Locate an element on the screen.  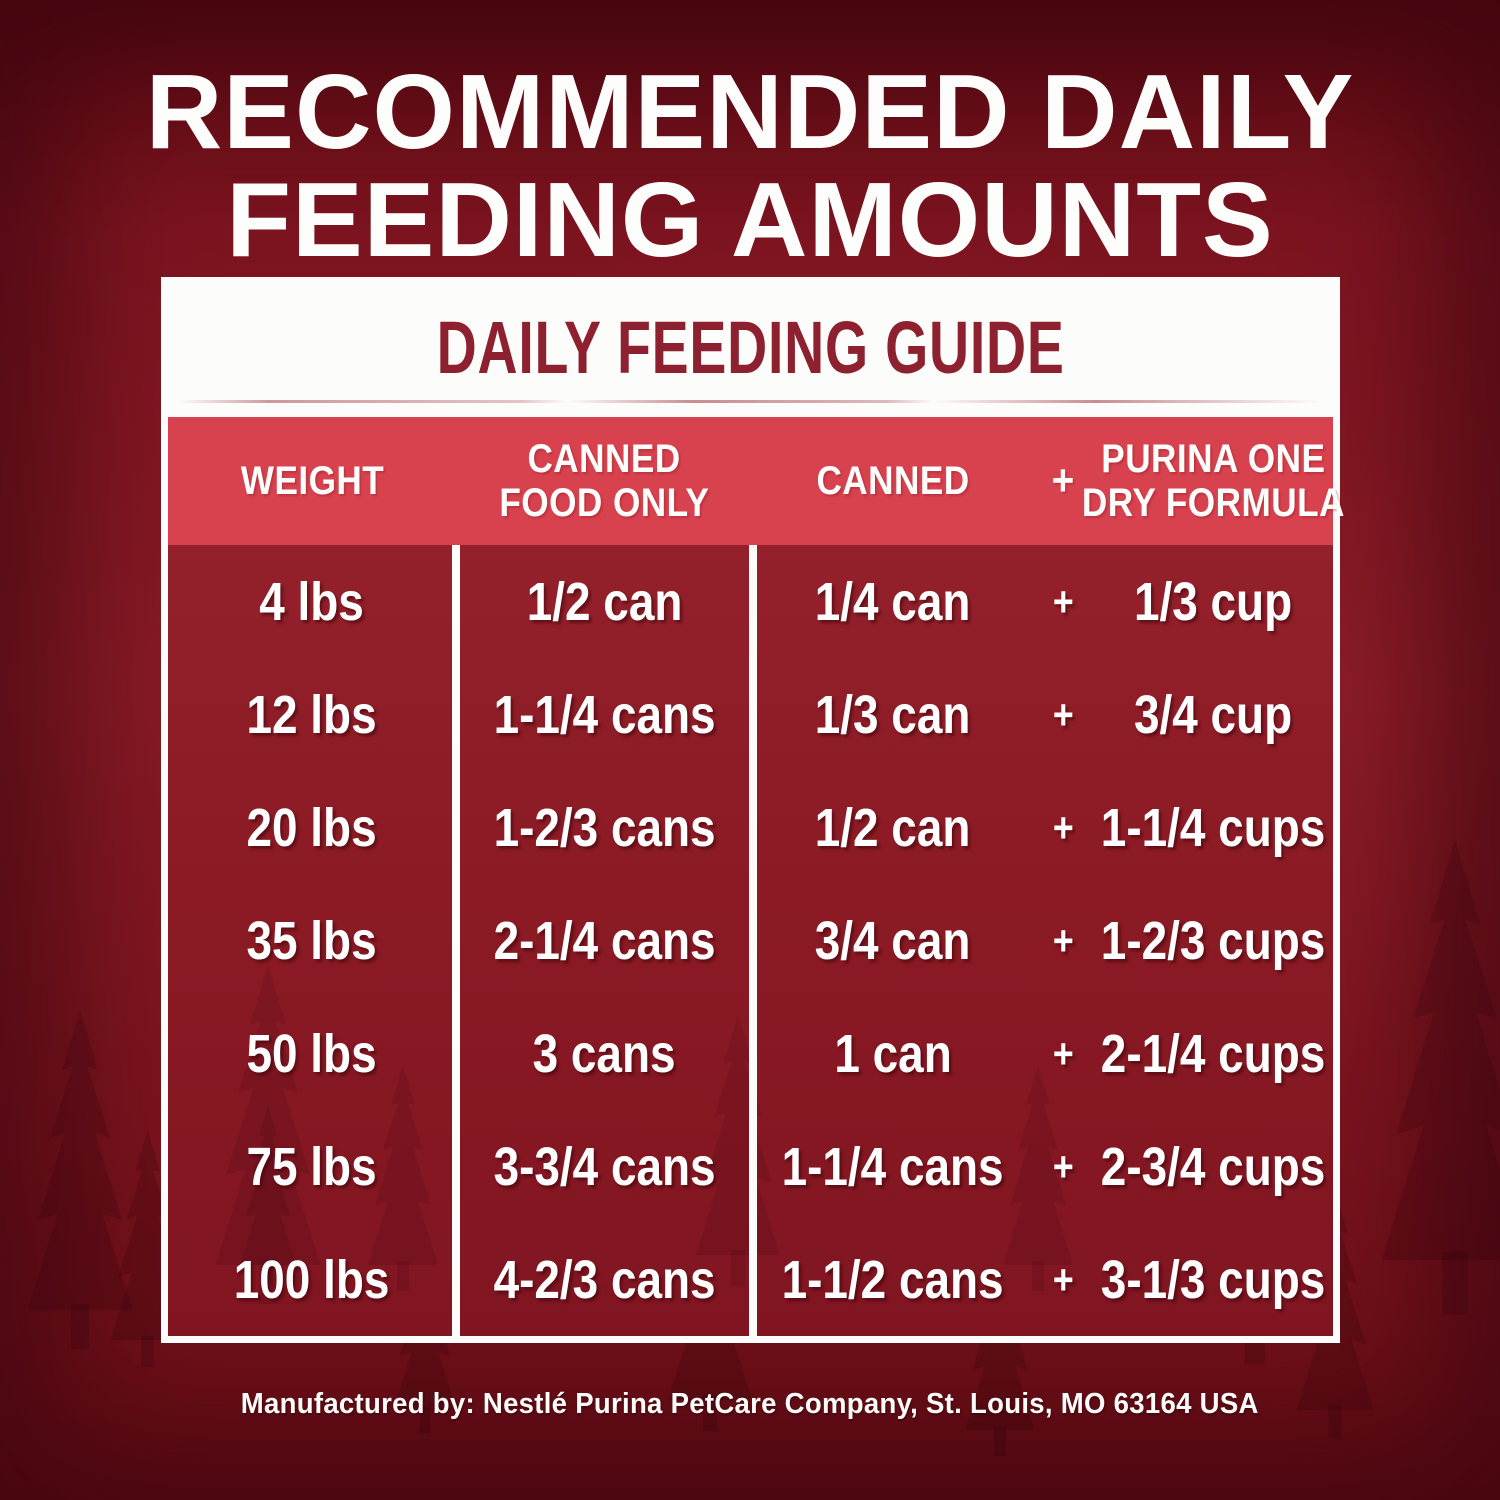
weight-cell: 75 lbs is located at coordinates (312, 1166).